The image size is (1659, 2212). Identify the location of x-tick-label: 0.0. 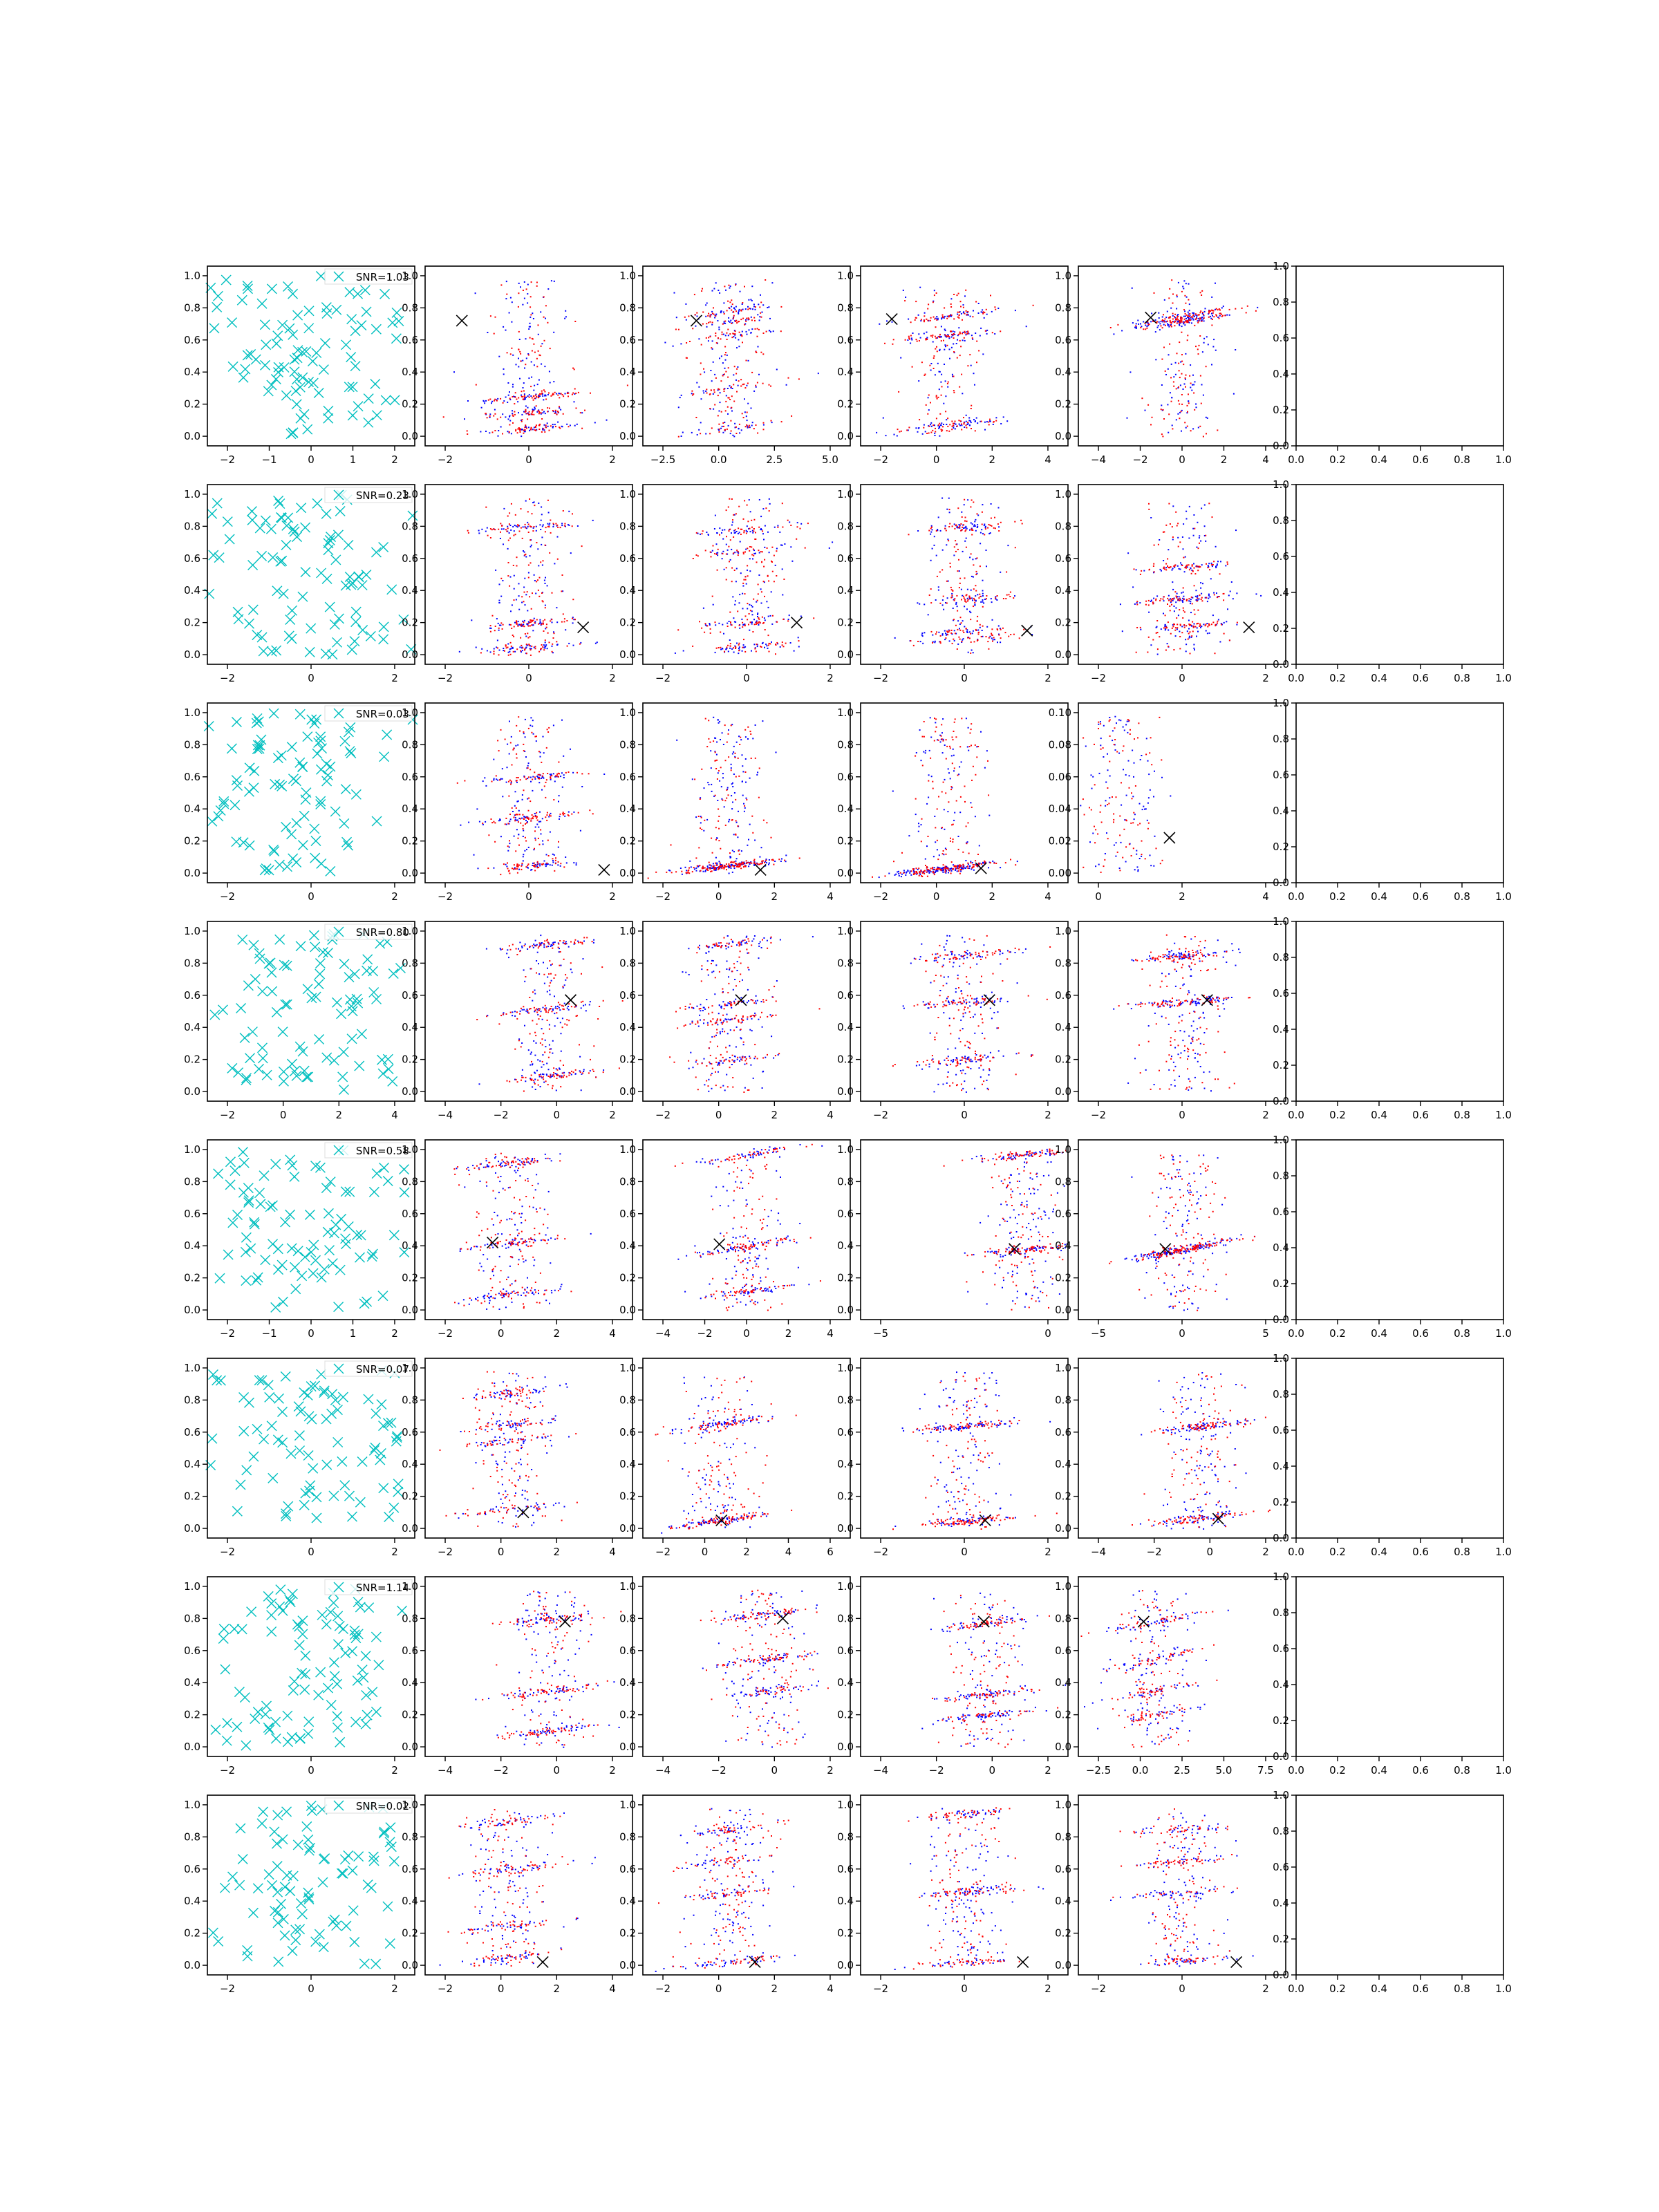
(719, 460).